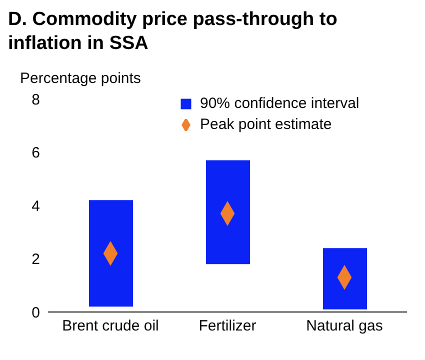 The image size is (425, 360). Describe the element at coordinates (36, 206) in the screenshot. I see `y-tick-label: 4` at that location.